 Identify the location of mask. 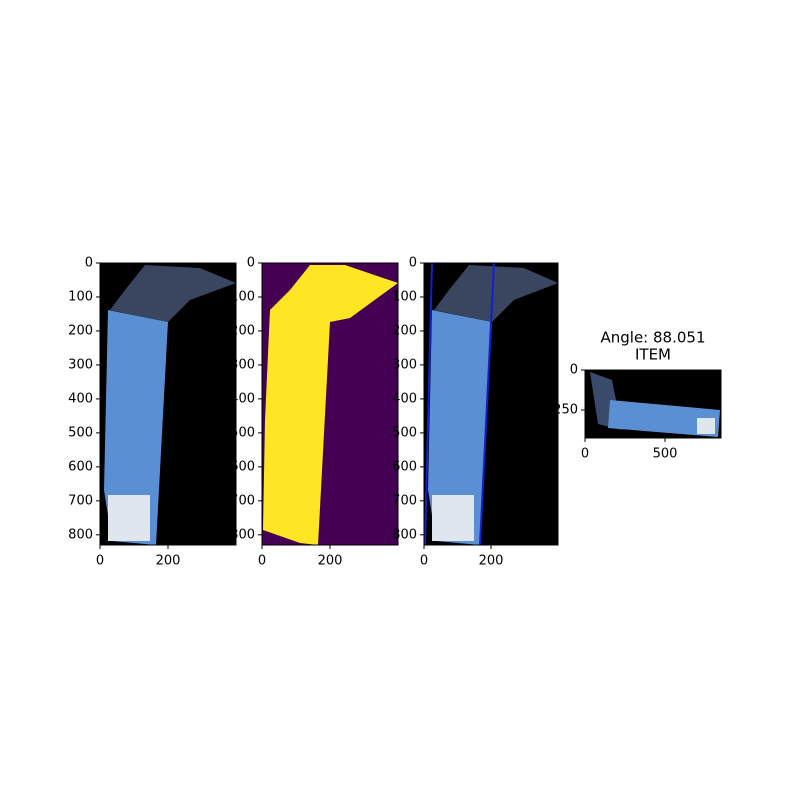
(330, 405).